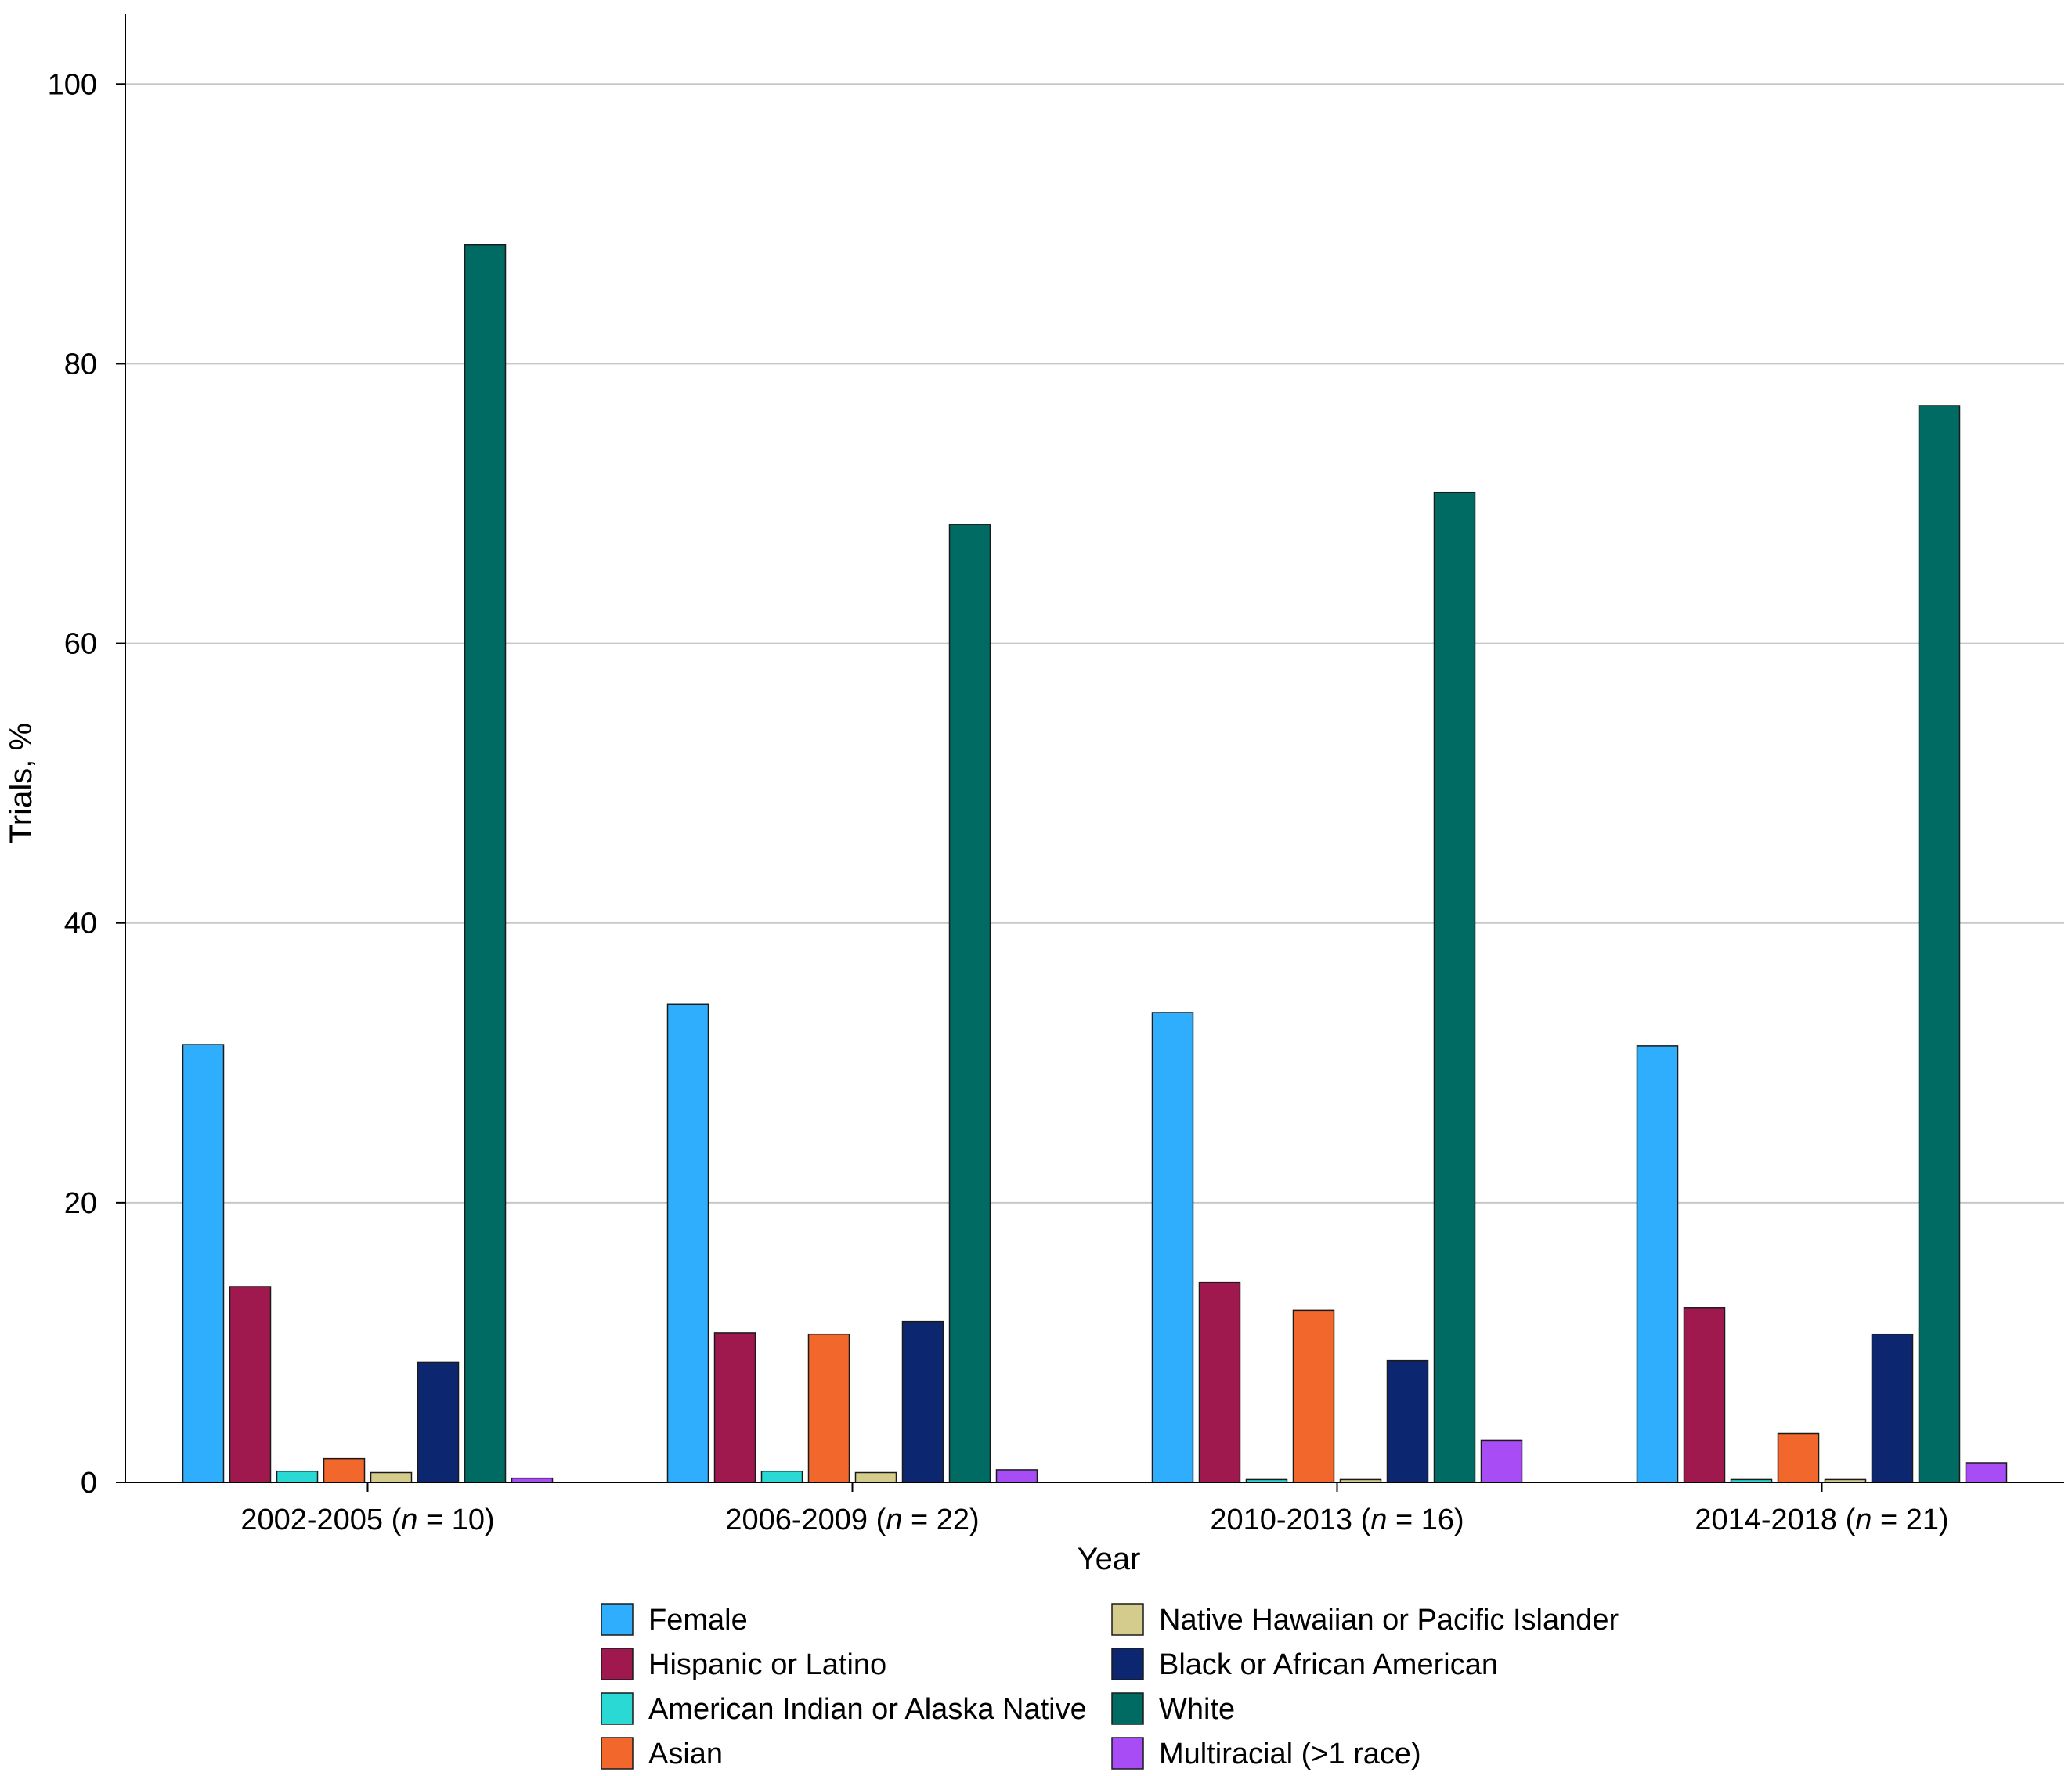  What do you see at coordinates (698, 1620) in the screenshot?
I see `legend-label: Female` at bounding box center [698, 1620].